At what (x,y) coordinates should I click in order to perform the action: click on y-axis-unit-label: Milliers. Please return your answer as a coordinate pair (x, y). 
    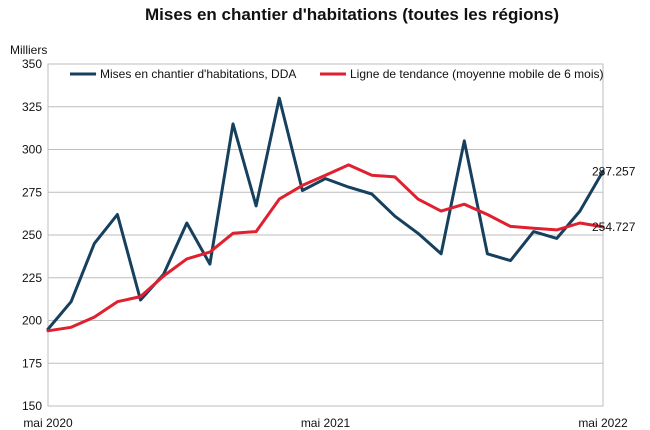
    Looking at the image, I should click on (28, 50).